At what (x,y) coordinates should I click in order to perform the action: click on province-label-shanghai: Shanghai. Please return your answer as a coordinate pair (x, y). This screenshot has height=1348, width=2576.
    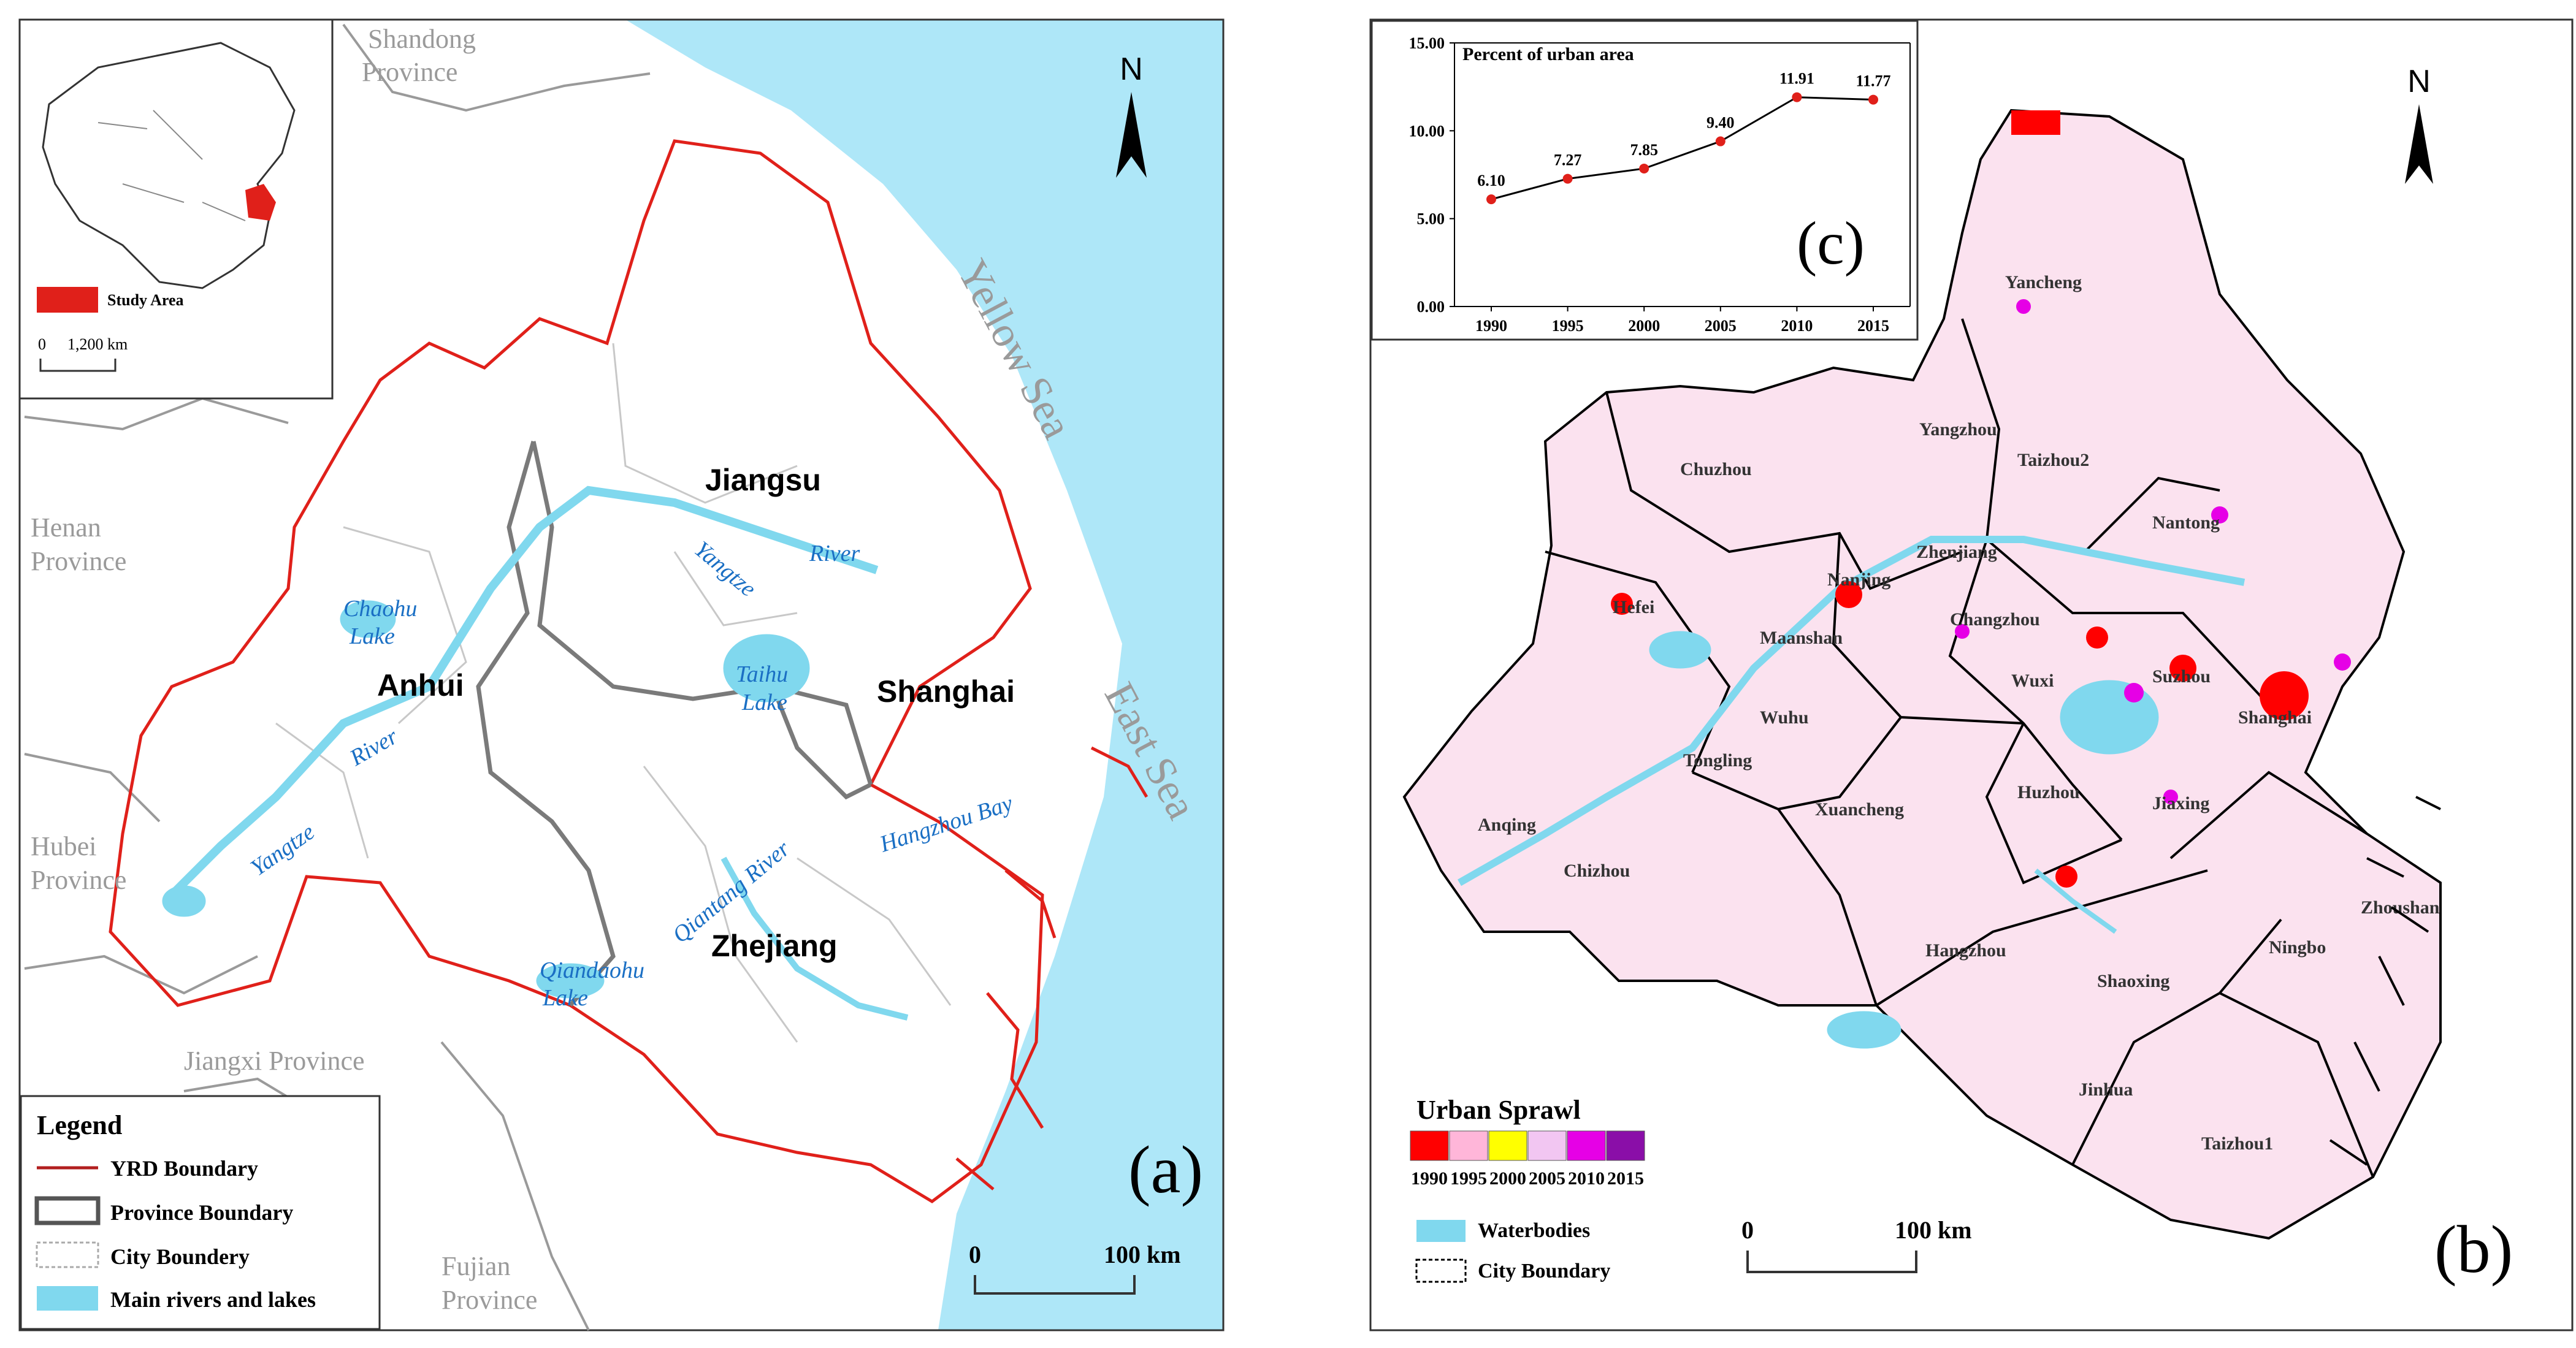
    Looking at the image, I should click on (946, 691).